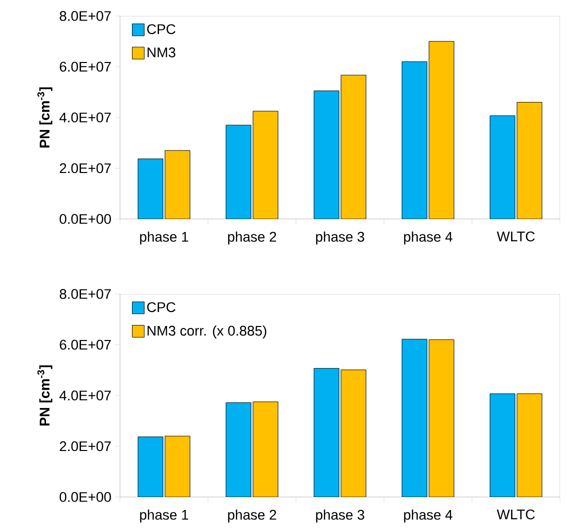 This screenshot has width=567, height=528. What do you see at coordinates (162, 52) in the screenshot?
I see `legend-label: NM3` at bounding box center [162, 52].